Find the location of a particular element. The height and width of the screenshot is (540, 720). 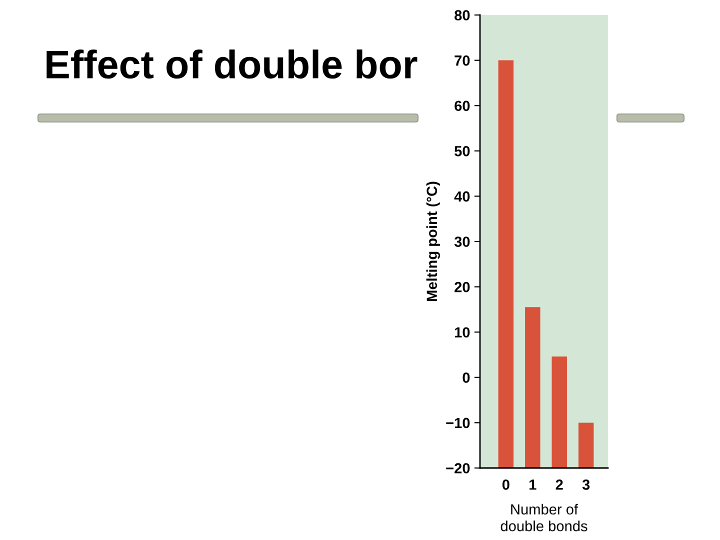

x-tick-label: 3 is located at coordinates (586, 484).